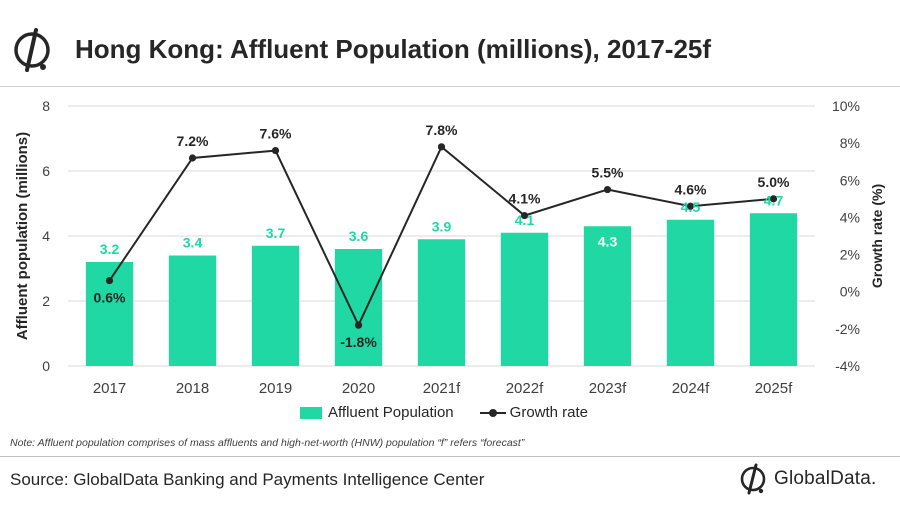  What do you see at coordinates (192, 388) in the screenshot?
I see `x-tick-label: 2018` at bounding box center [192, 388].